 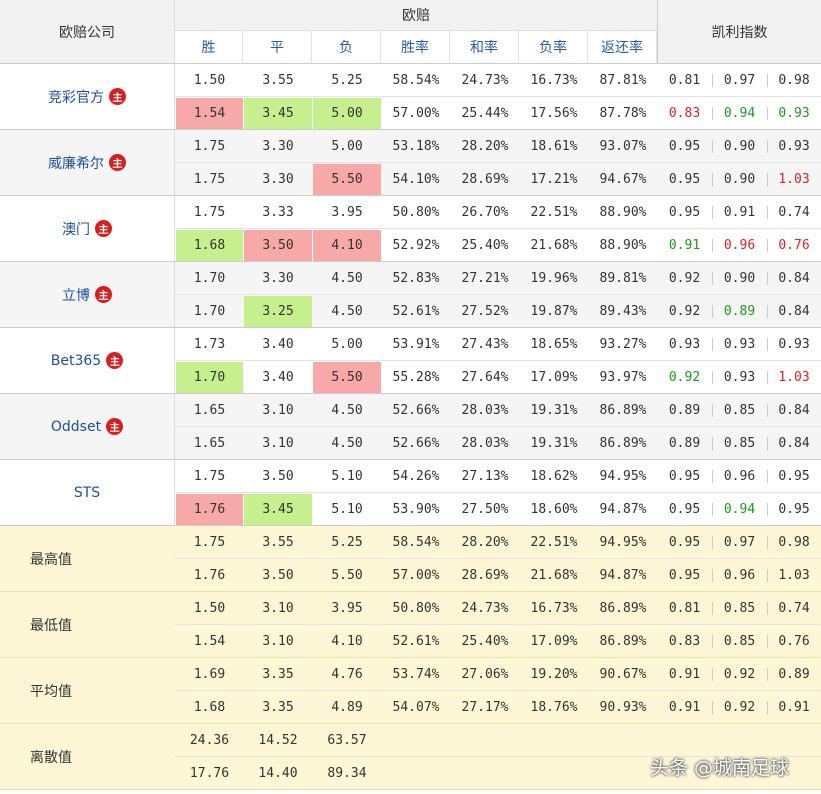 What do you see at coordinates (739, 509) in the screenshot?
I see `kelly-cell: 0.94` at bounding box center [739, 509].